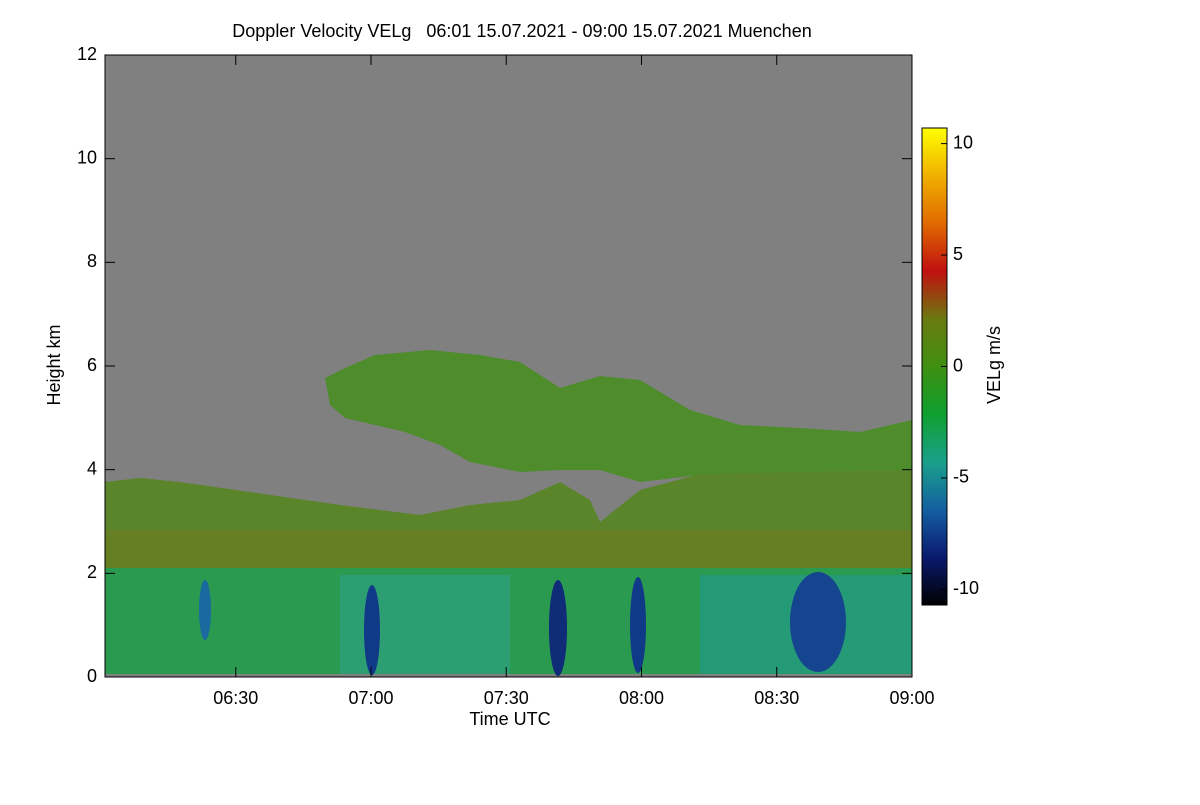 This screenshot has height=805, width=1200. What do you see at coordinates (54, 364) in the screenshot?
I see `y-axis-label: Height km` at bounding box center [54, 364].